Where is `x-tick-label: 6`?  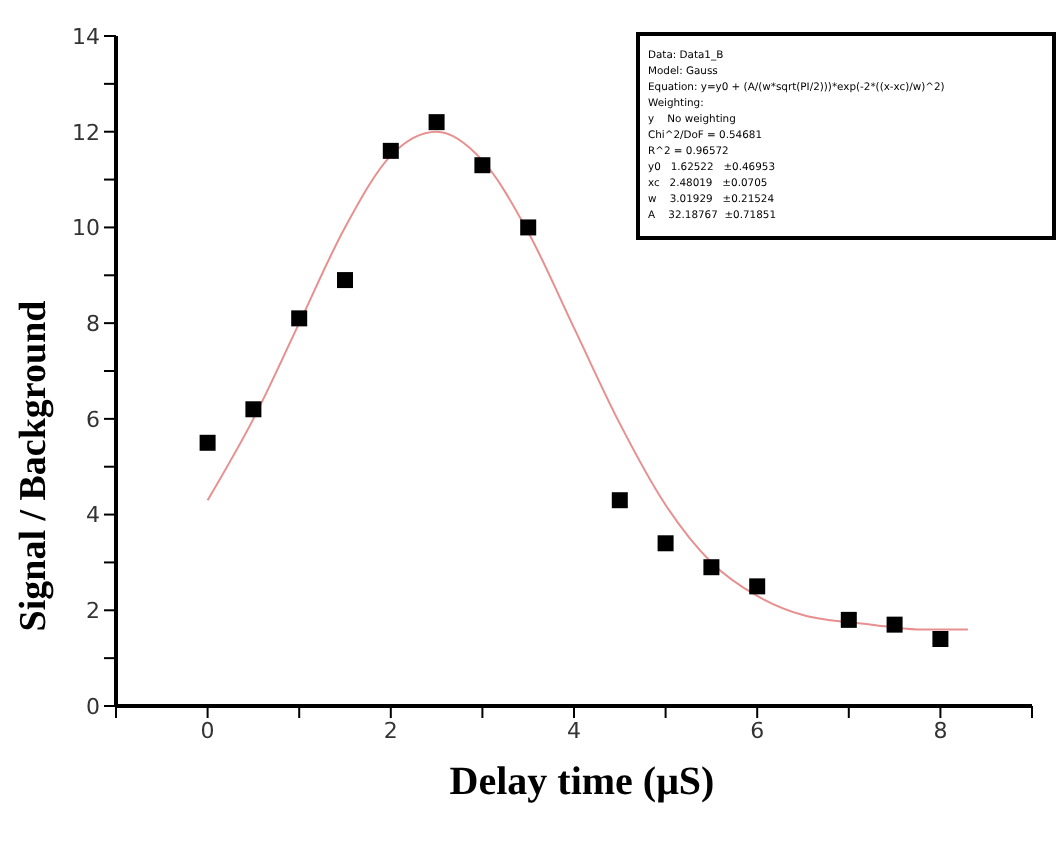
x-tick-label: 6 is located at coordinates (757, 730).